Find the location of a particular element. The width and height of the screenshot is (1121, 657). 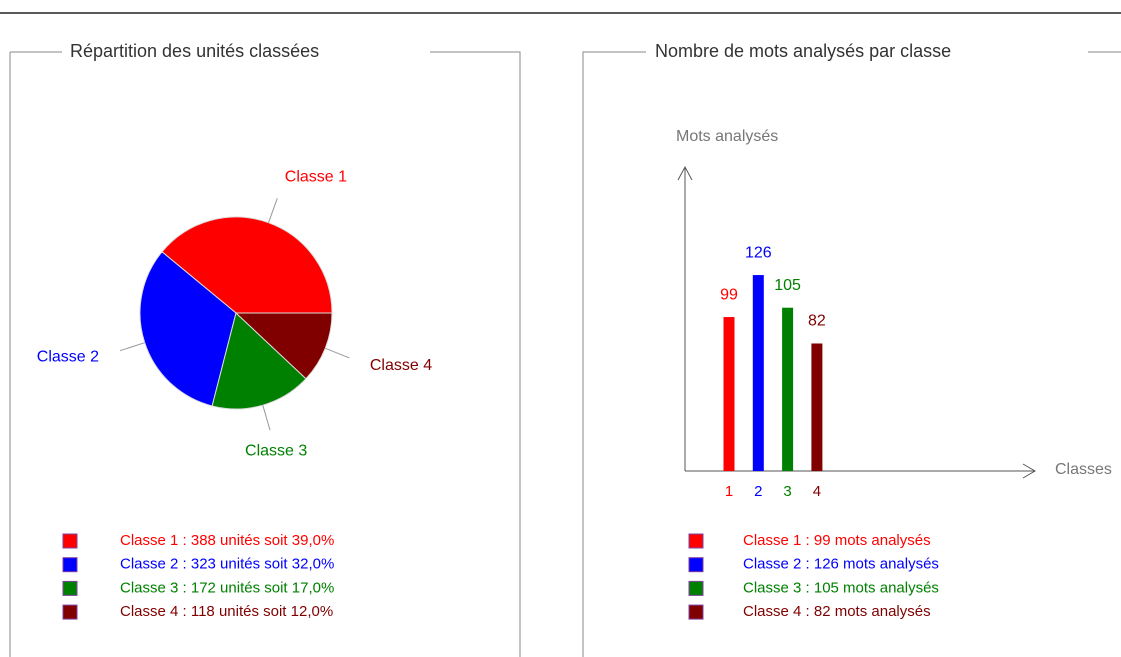

pie-label: Classe 1 is located at coordinates (316, 177).